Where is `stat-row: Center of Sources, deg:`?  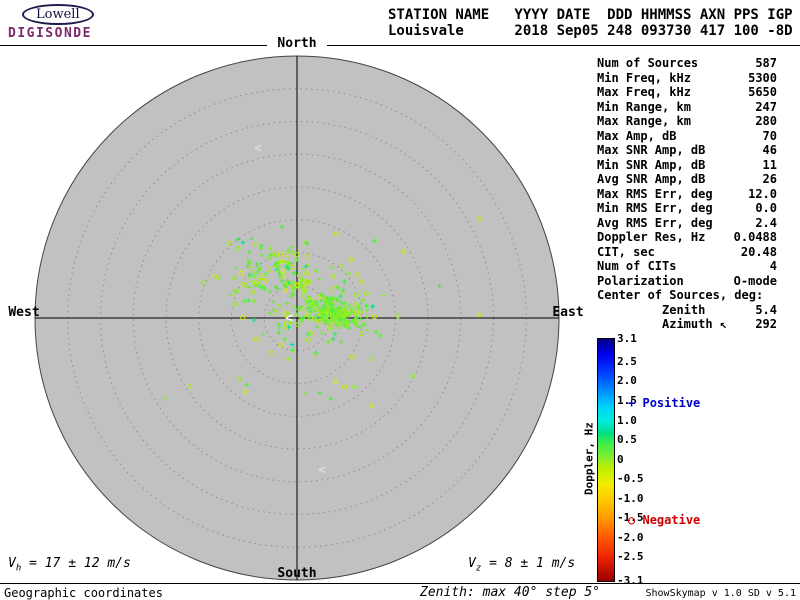 stat-row: Center of Sources, deg: is located at coordinates (687, 295).